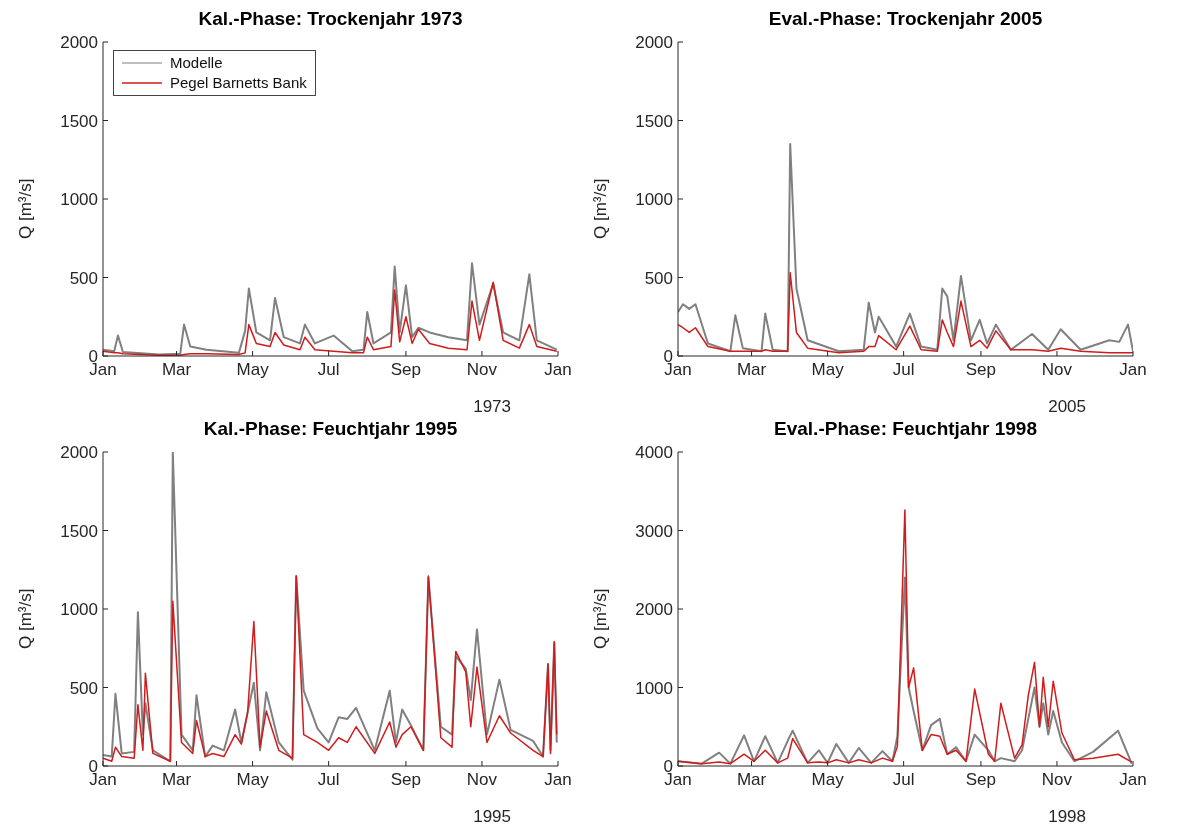 The image size is (1203, 834). I want to click on chart-title: Eval.-Phase: Trockenjahr 2005, so click(905, 19).